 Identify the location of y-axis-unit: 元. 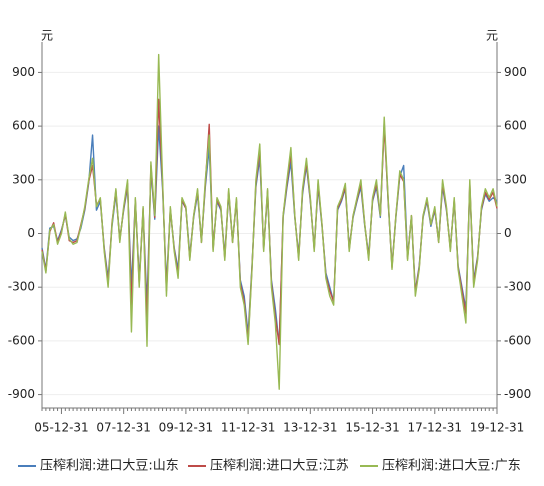
(47, 36).